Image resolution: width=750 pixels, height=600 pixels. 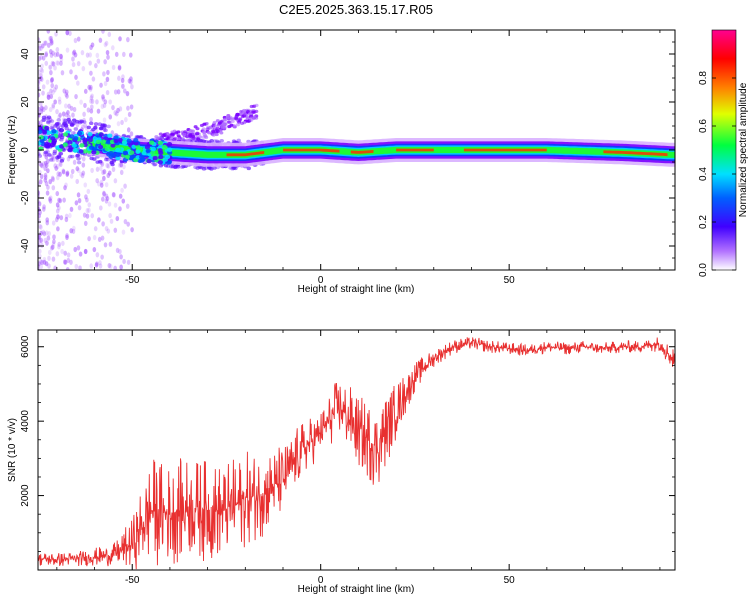 I want to click on x-tick-label: -50, so click(x=132, y=580).